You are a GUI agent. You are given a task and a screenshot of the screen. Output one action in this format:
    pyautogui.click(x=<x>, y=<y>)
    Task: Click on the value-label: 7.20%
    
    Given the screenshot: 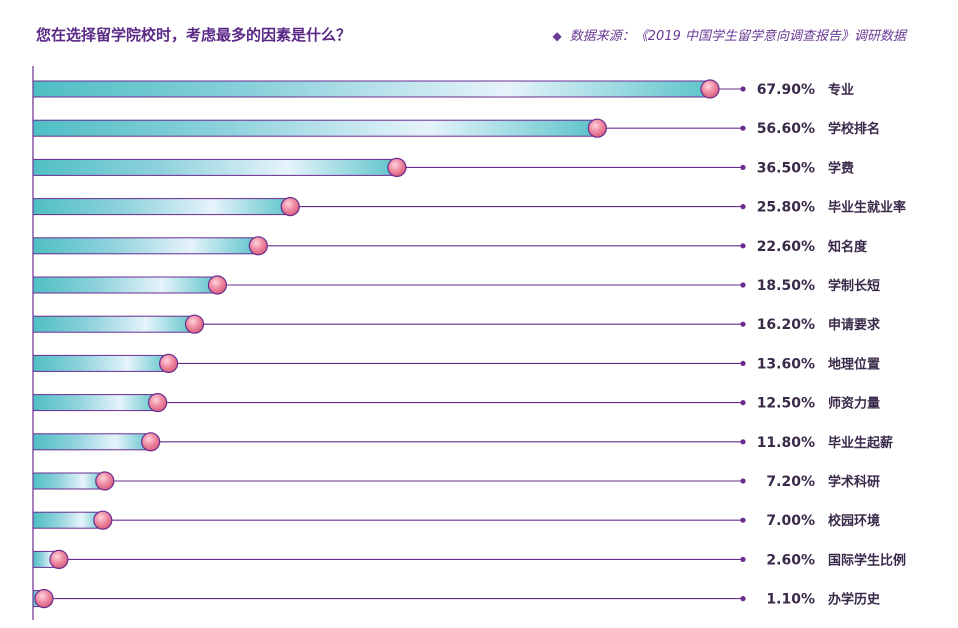 What is the action you would take?
    pyautogui.click(x=790, y=482)
    